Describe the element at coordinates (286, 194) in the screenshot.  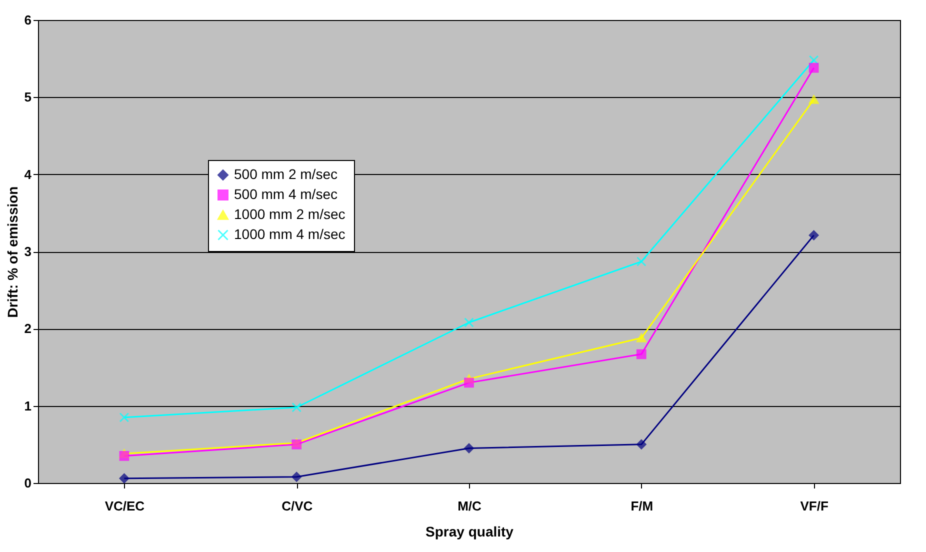
I see `legend-label: 500 mm 4 m/sec` at that location.